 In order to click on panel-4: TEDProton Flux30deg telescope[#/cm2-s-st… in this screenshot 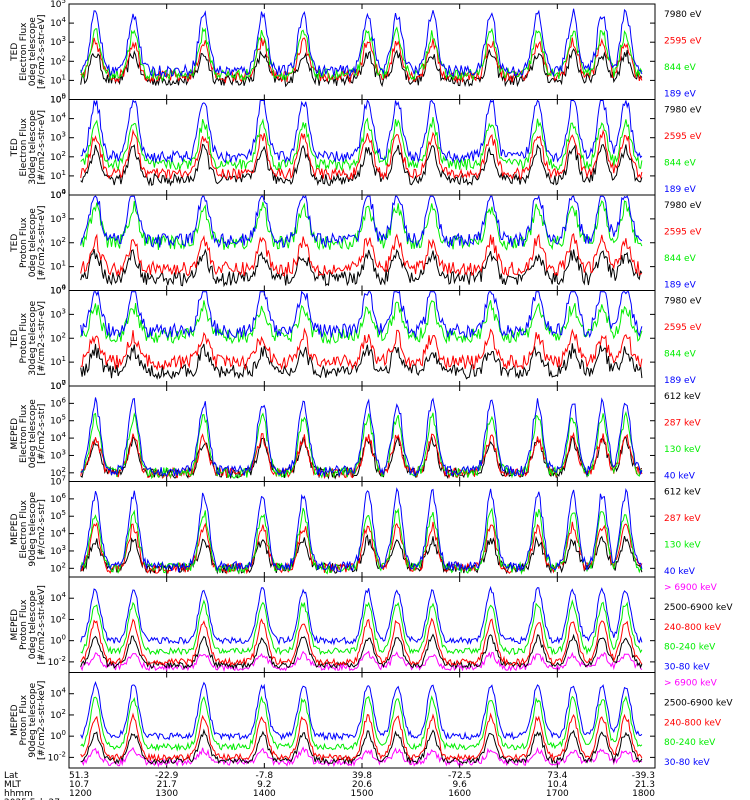, I will do `click(356, 338)`.